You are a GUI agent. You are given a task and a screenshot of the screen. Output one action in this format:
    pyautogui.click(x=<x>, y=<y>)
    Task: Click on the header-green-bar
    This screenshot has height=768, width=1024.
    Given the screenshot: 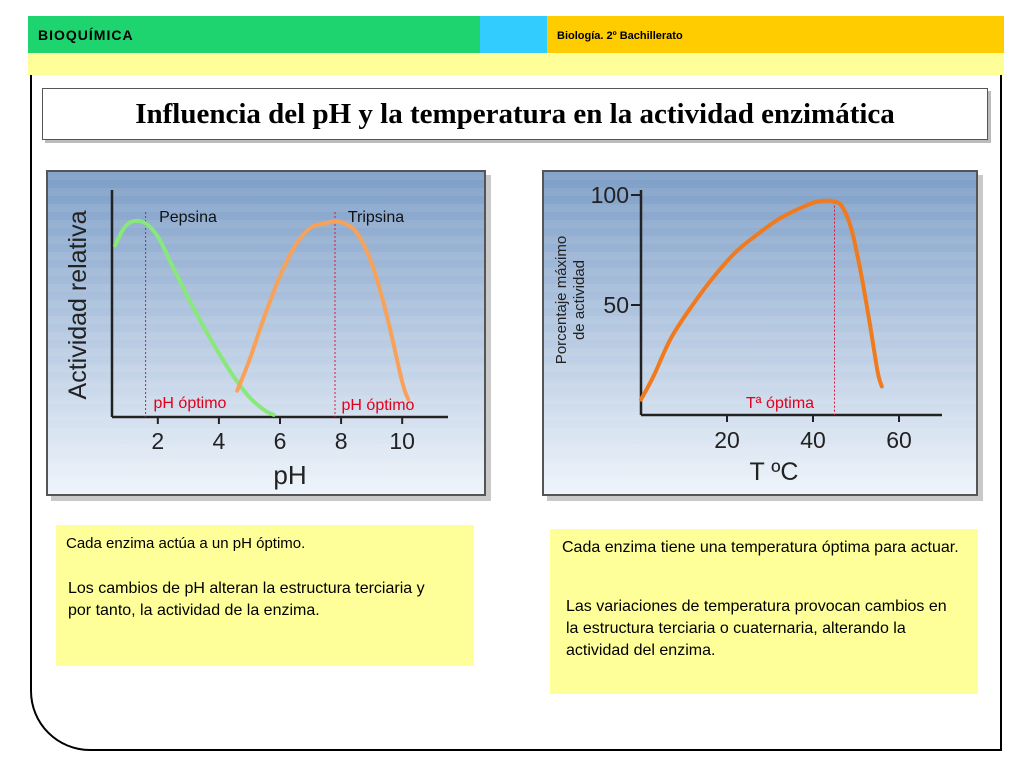 What is the action you would take?
    pyautogui.click(x=254, y=34)
    